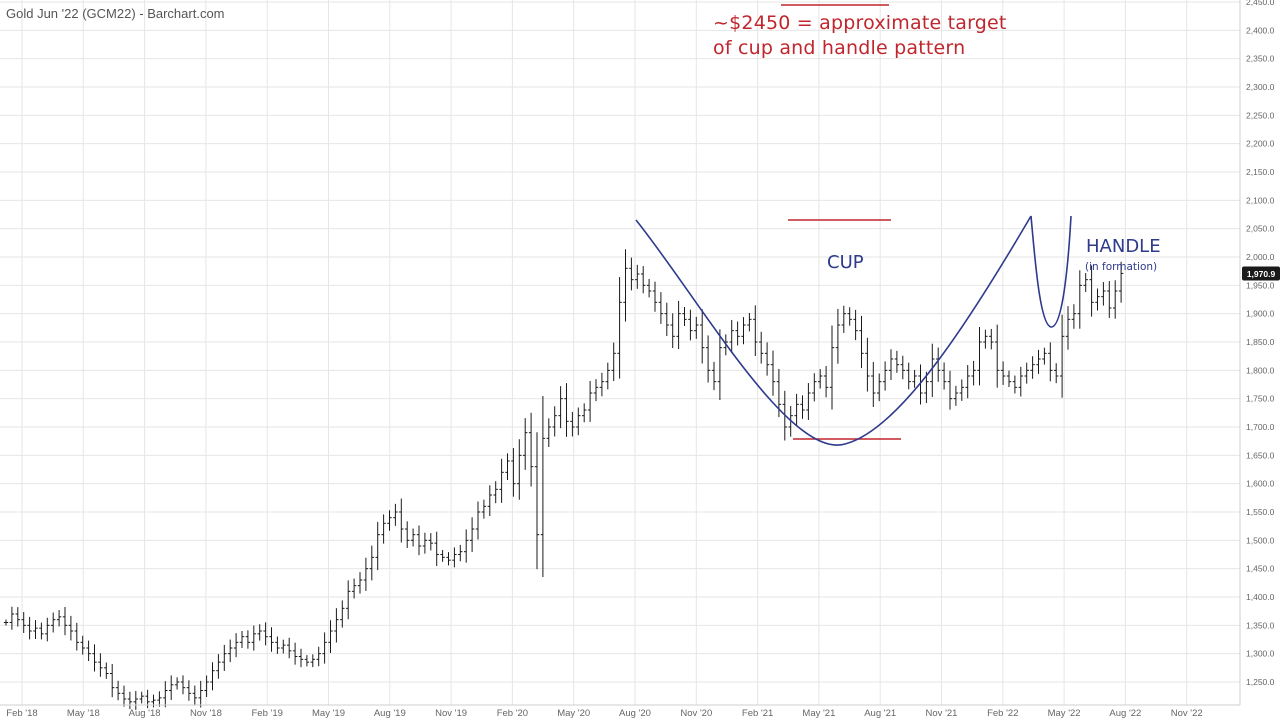 This screenshot has width=1280, height=720. What do you see at coordinates (1187, 713) in the screenshot?
I see `x-tick-label: Nov '22` at bounding box center [1187, 713].